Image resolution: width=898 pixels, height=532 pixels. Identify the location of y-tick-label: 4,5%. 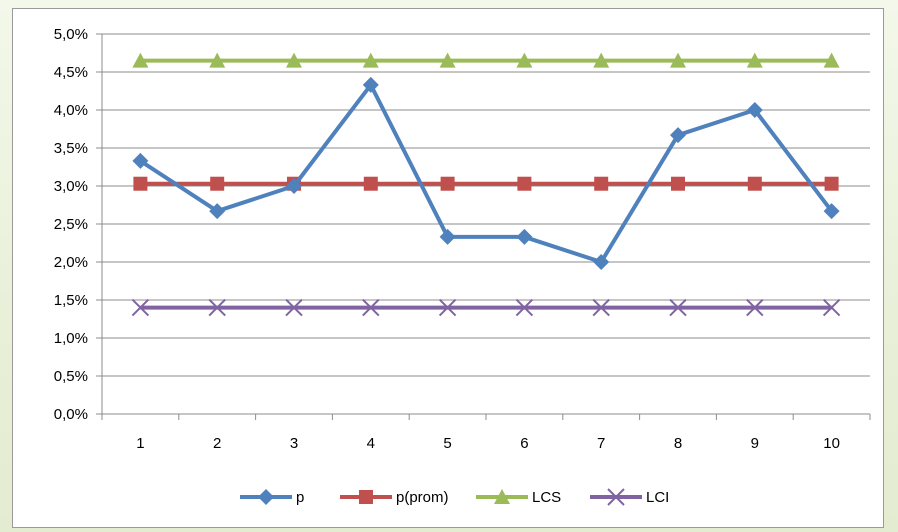
(71, 72).